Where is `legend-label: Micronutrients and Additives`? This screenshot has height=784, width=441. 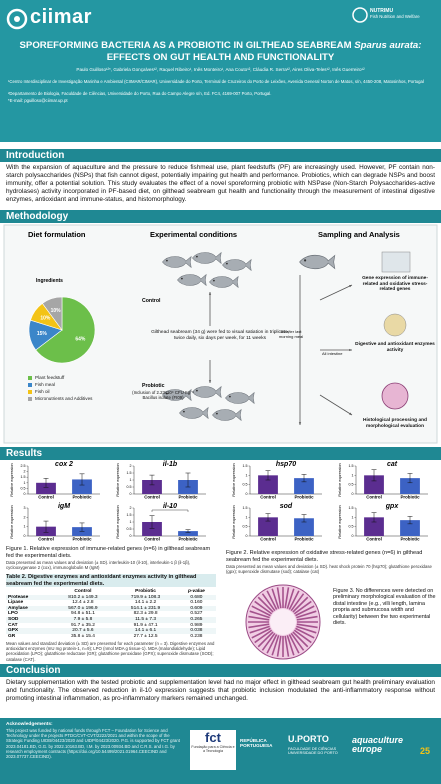 legend-label: Micronutrients and Additives is located at coordinates (64, 398).